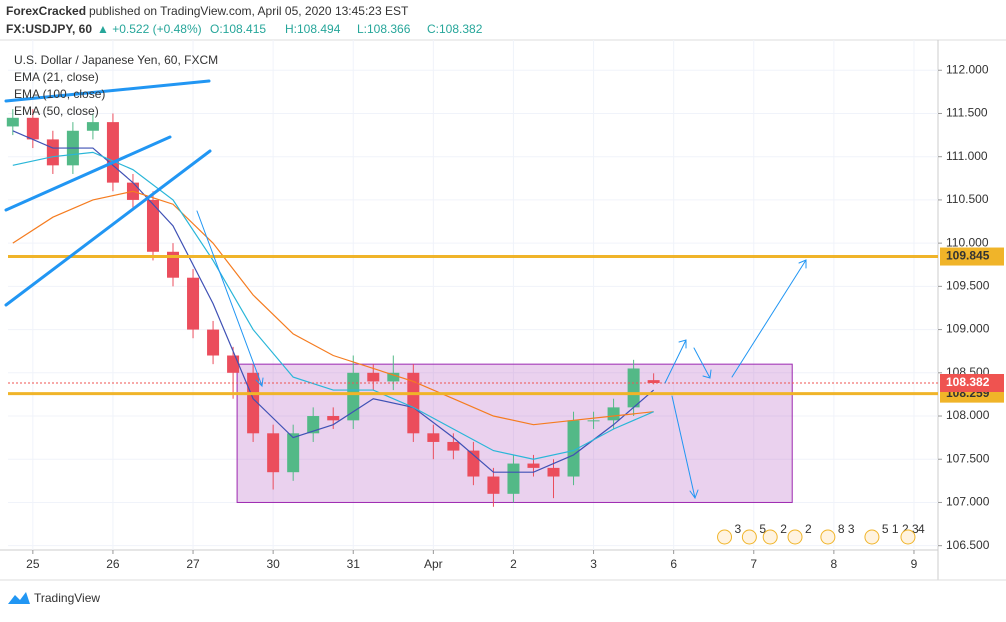 This screenshot has width=1006, height=622. Describe the element at coordinates (967, 113) in the screenshot. I see `y-tick-label: 111.500` at that location.